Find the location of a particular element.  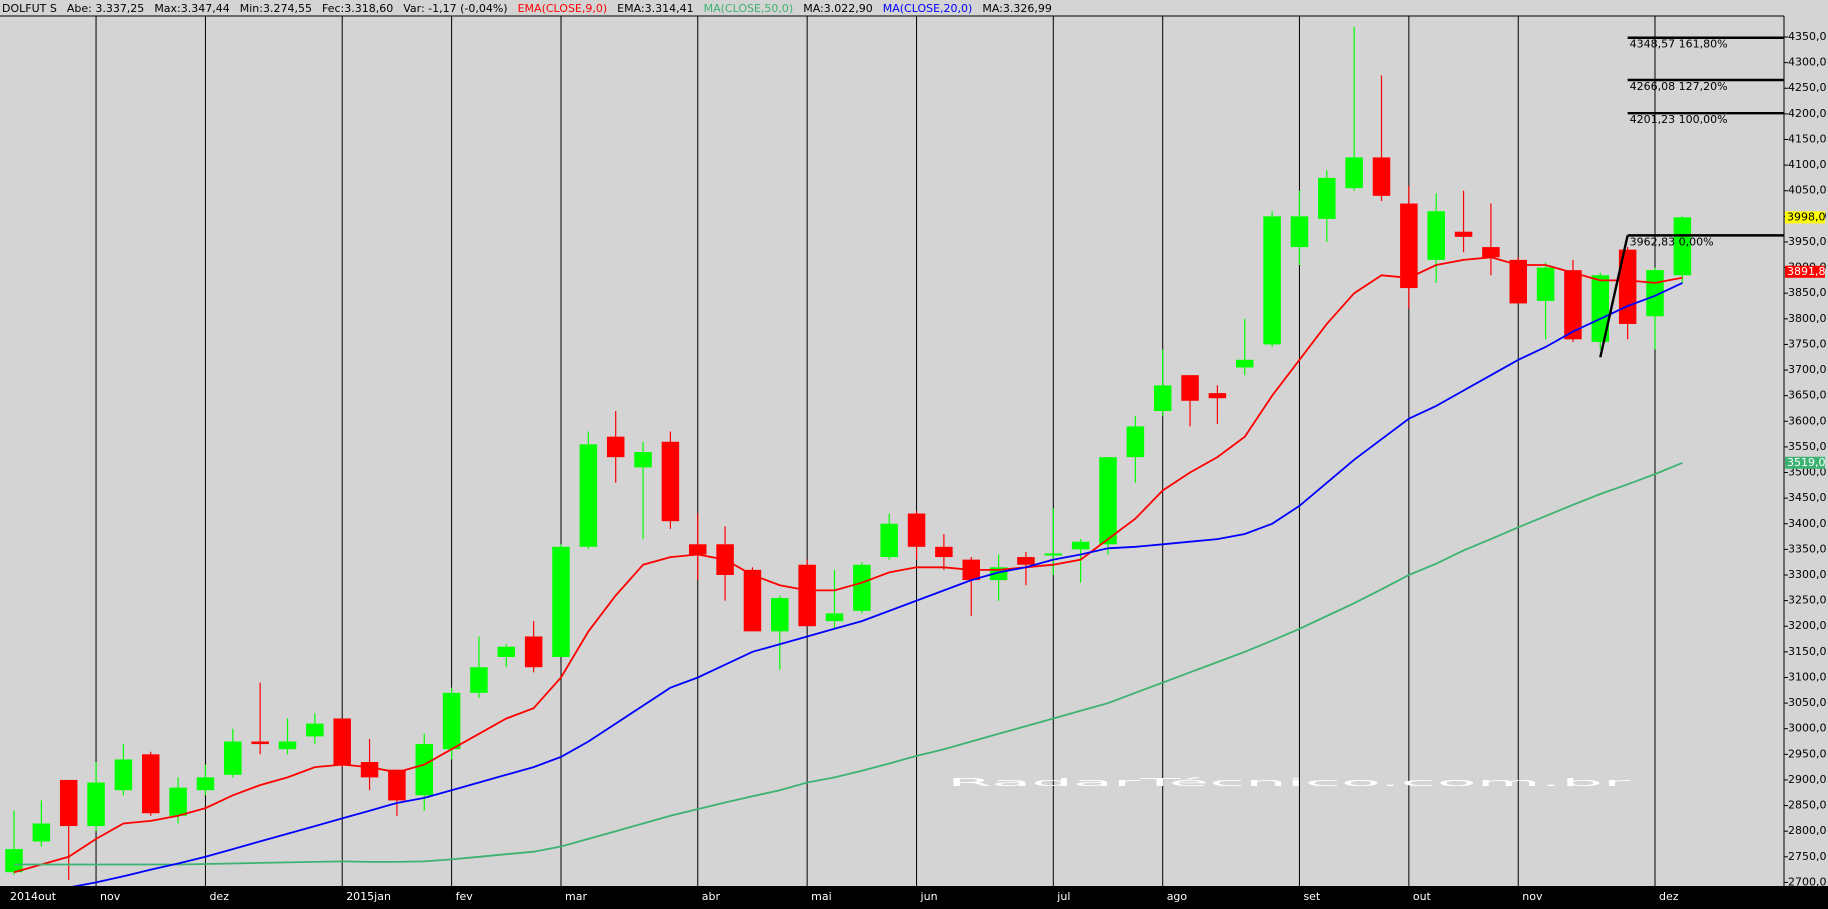

y-tick-label: 4300,0 is located at coordinates (1807, 62).